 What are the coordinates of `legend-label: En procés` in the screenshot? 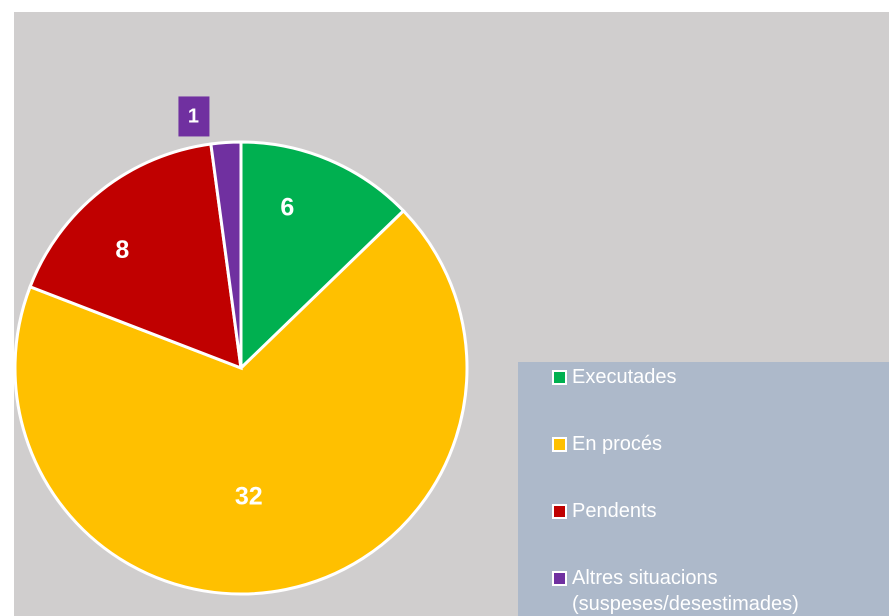 It's located at (617, 444).